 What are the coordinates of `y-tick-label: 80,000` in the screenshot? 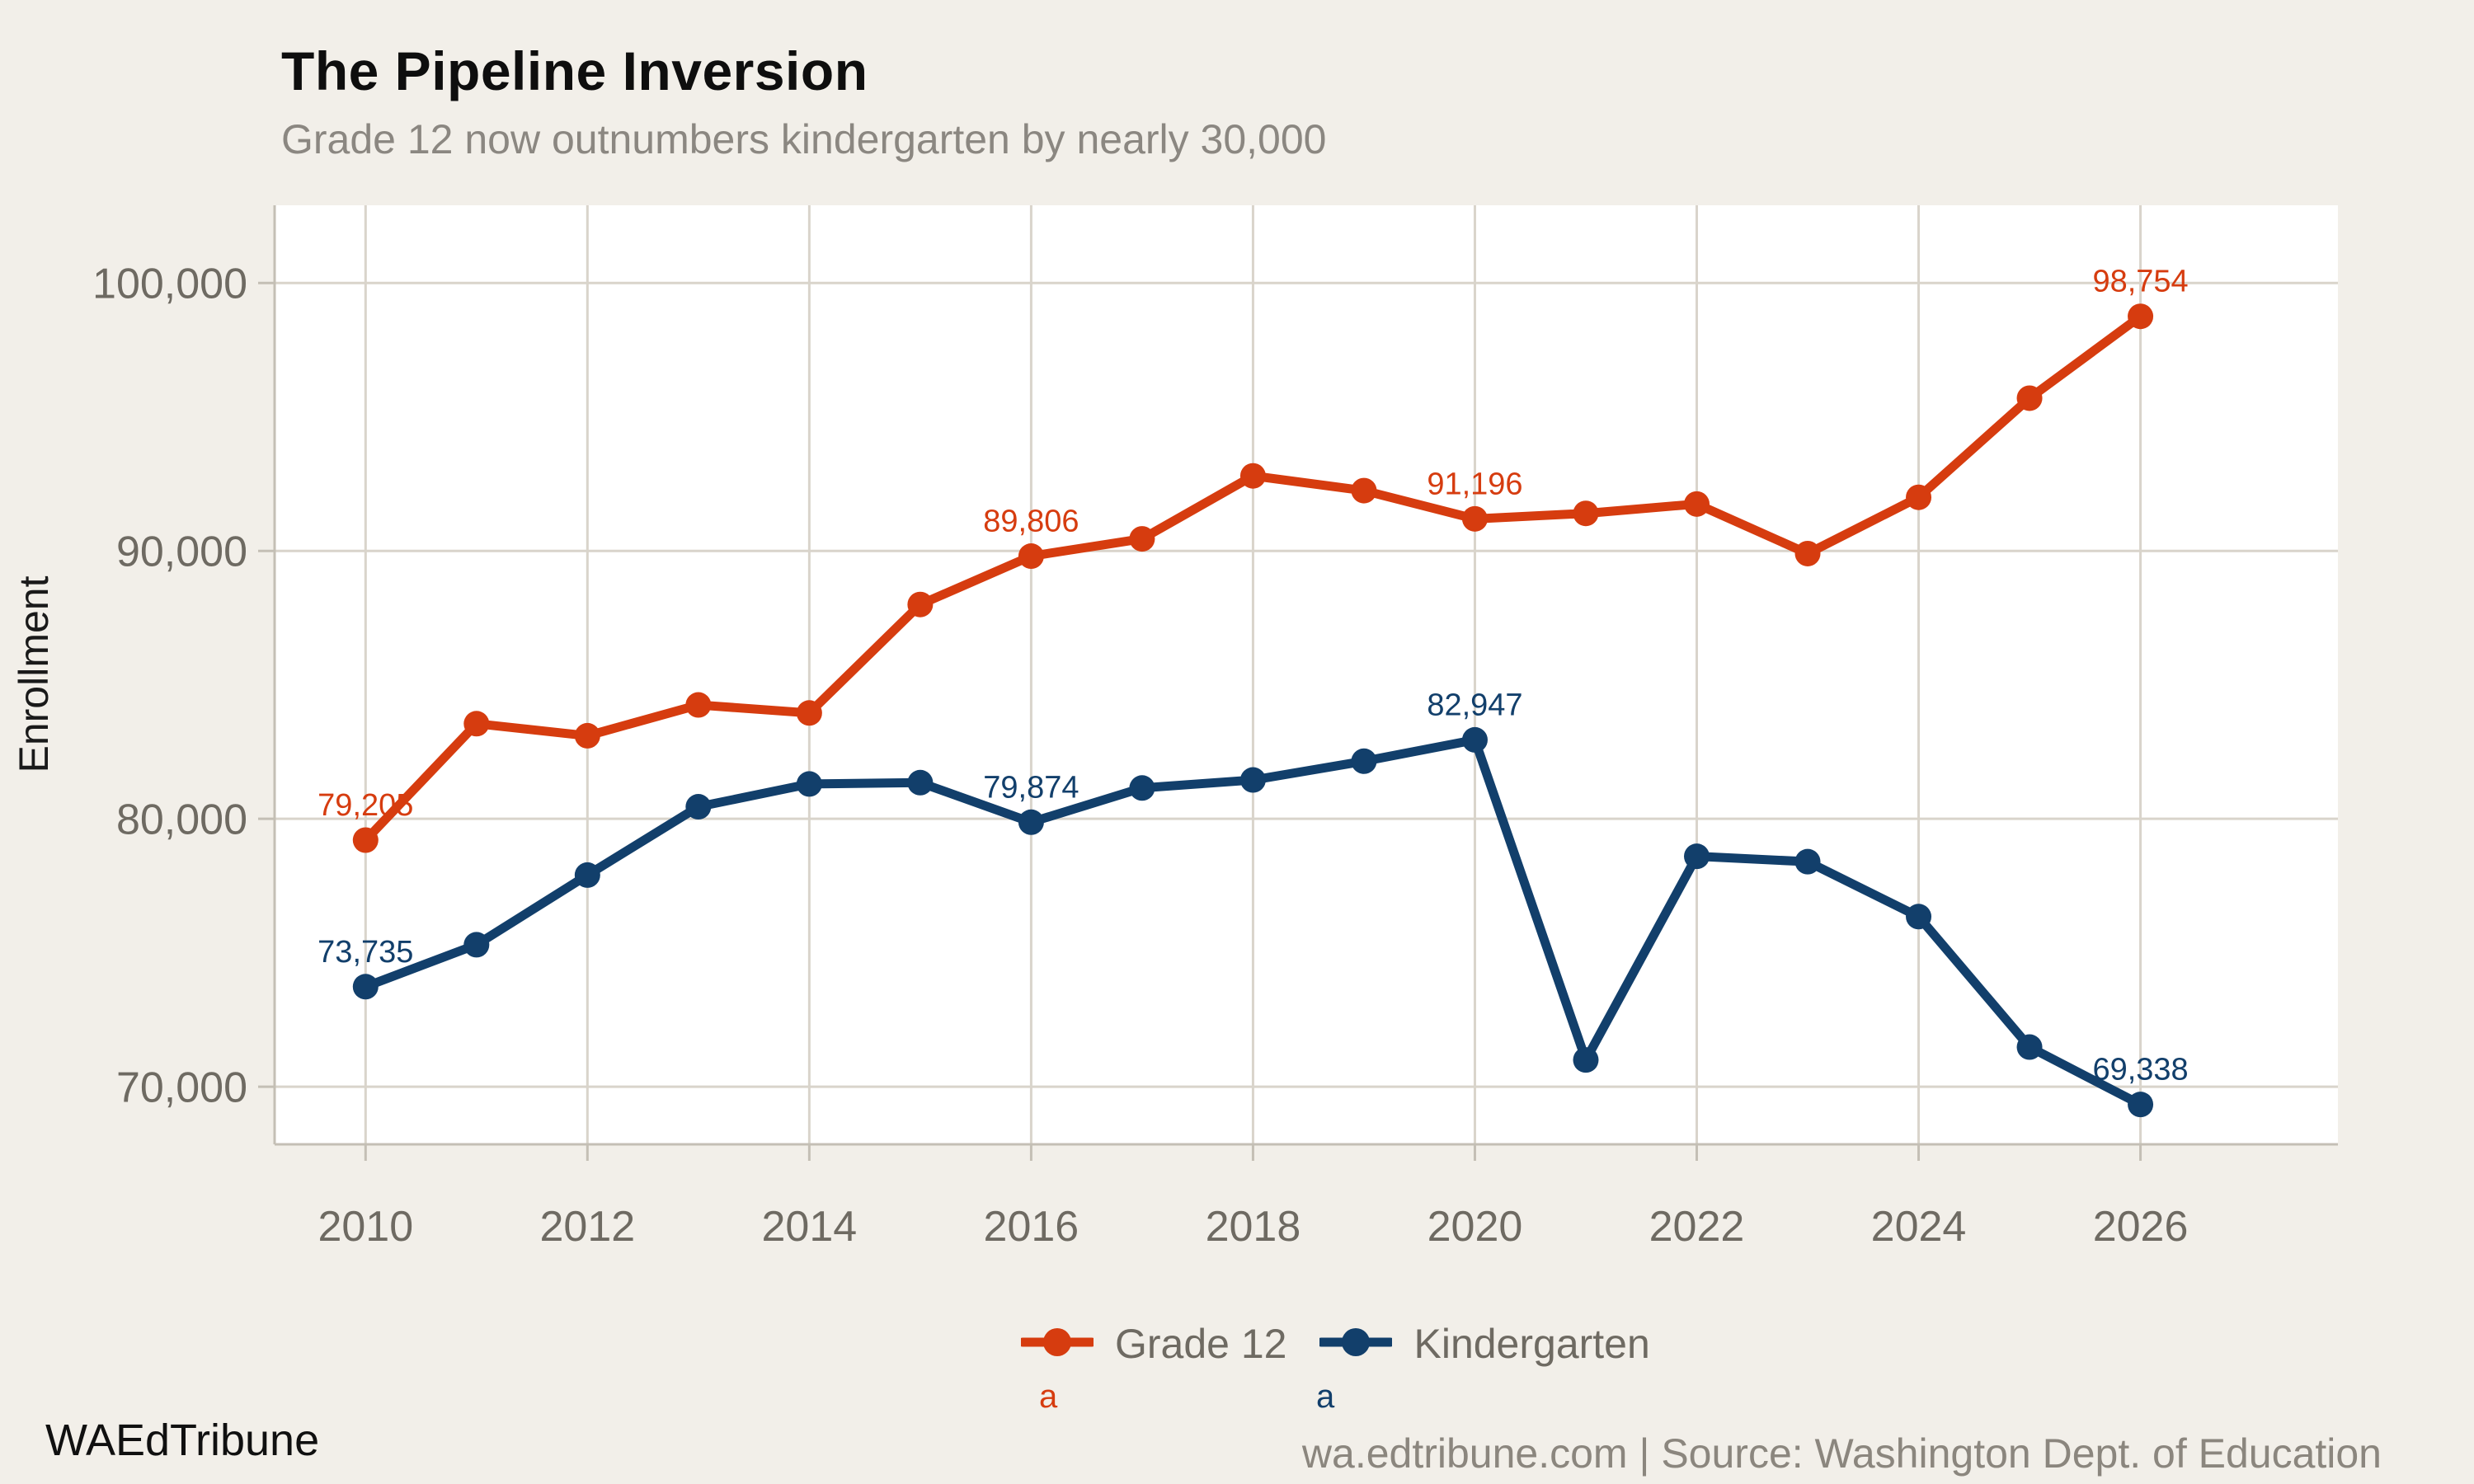 It's located at (181, 819).